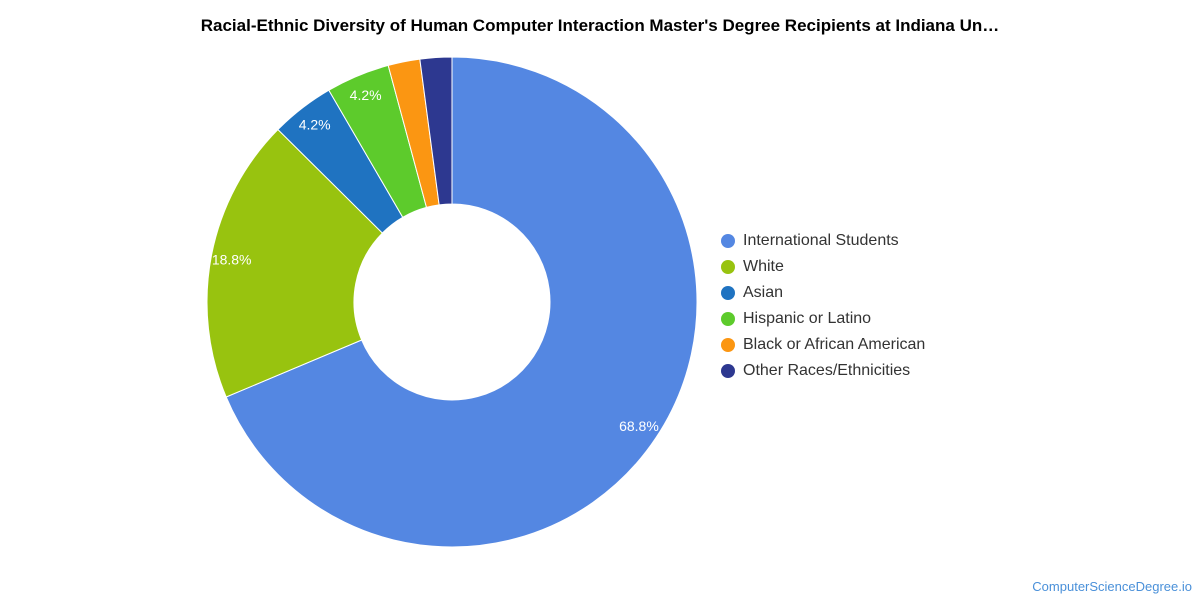 This screenshot has height=600, width=1200. What do you see at coordinates (1112, 586) in the screenshot?
I see `source-credit-link: ComputerScienceDegree.io` at bounding box center [1112, 586].